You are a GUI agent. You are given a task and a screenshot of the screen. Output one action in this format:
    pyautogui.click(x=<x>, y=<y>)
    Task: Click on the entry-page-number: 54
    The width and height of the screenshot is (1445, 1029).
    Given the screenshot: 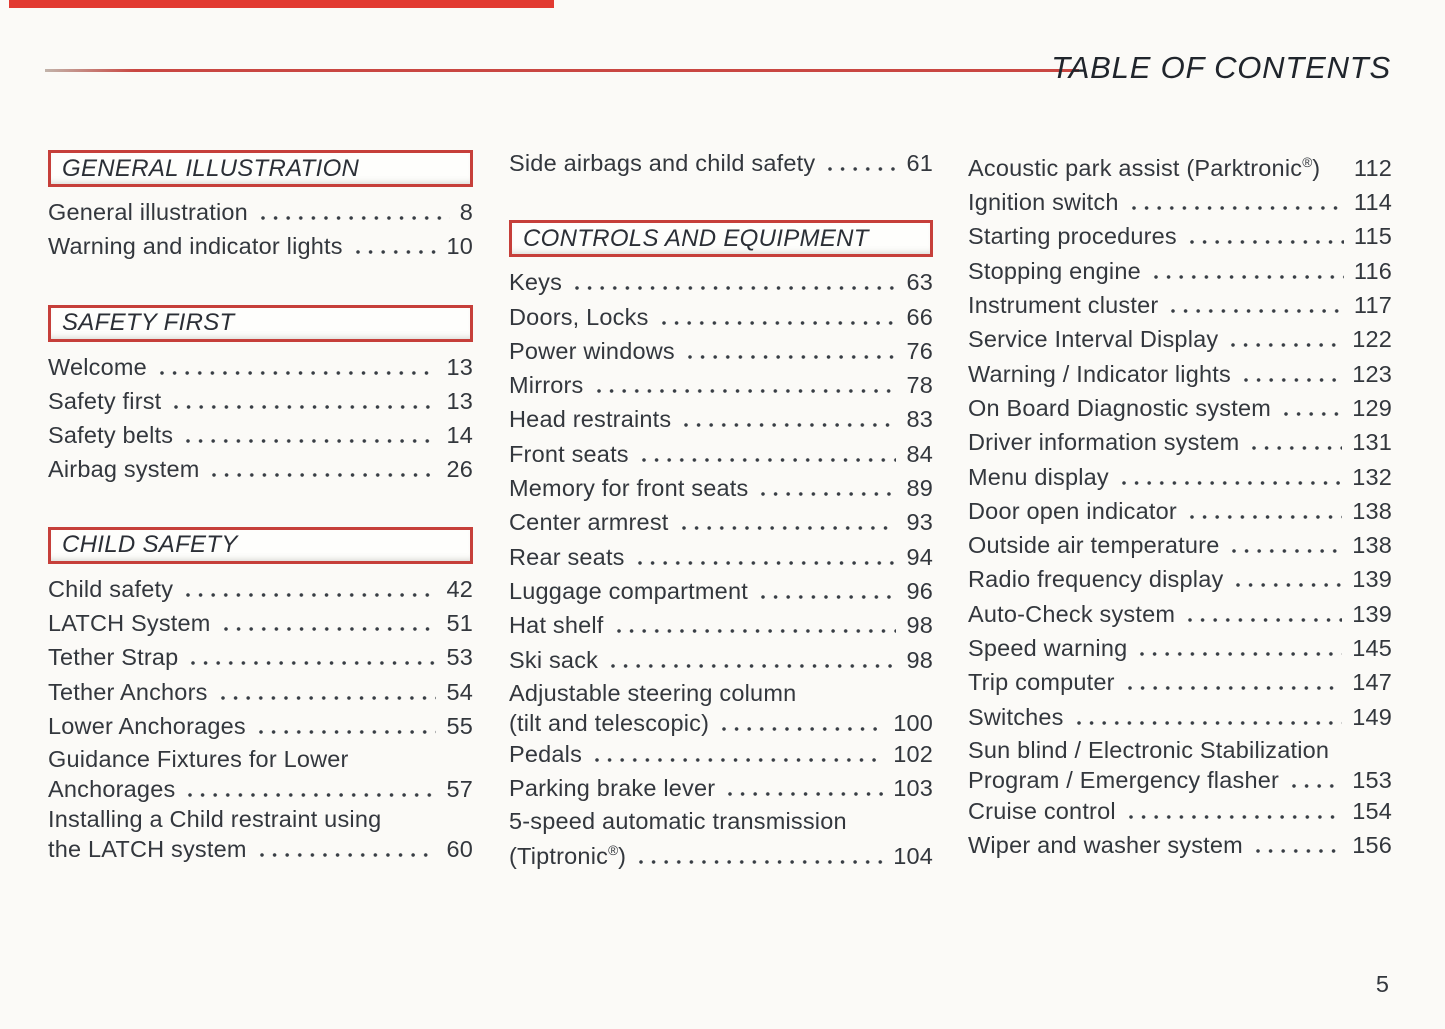 What is the action you would take?
    pyautogui.click(x=459, y=691)
    